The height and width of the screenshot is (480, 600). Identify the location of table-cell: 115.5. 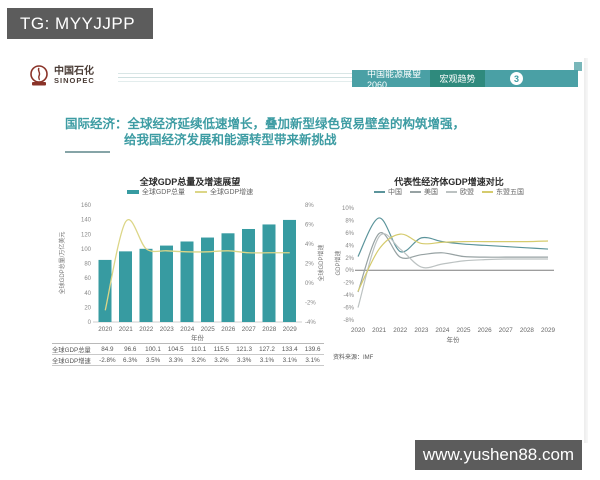
(221, 349).